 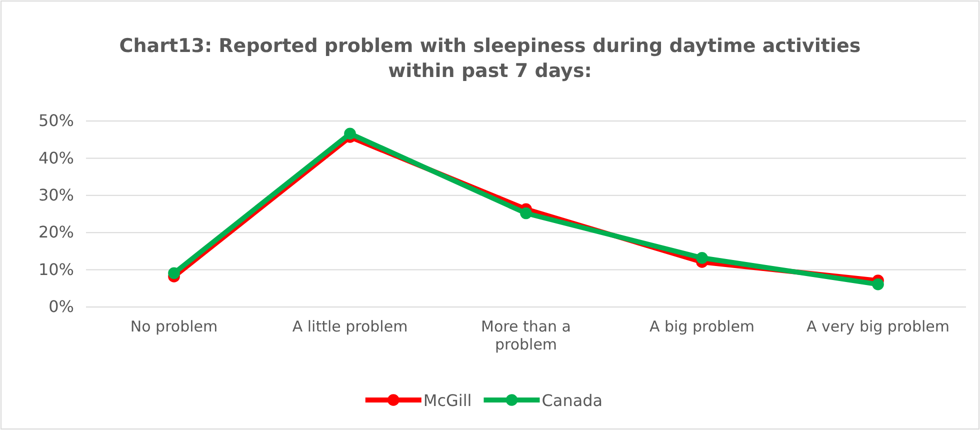 What do you see at coordinates (56, 158) in the screenshot?
I see `y-tick-label: 40%` at bounding box center [56, 158].